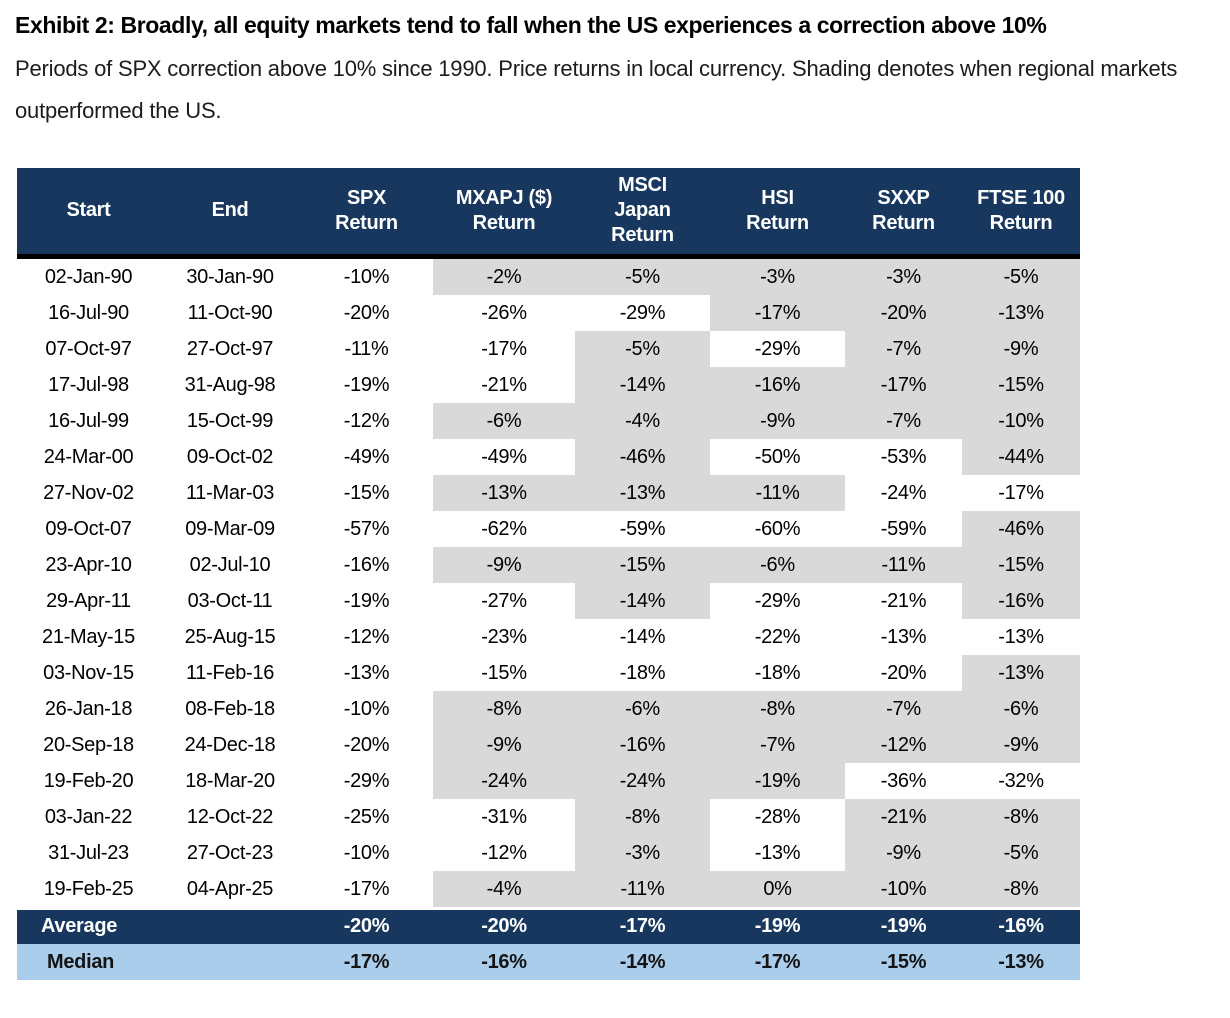 This screenshot has height=1018, width=1230. I want to click on return-cell-ftse-100: -9%, so click(1021, 744).